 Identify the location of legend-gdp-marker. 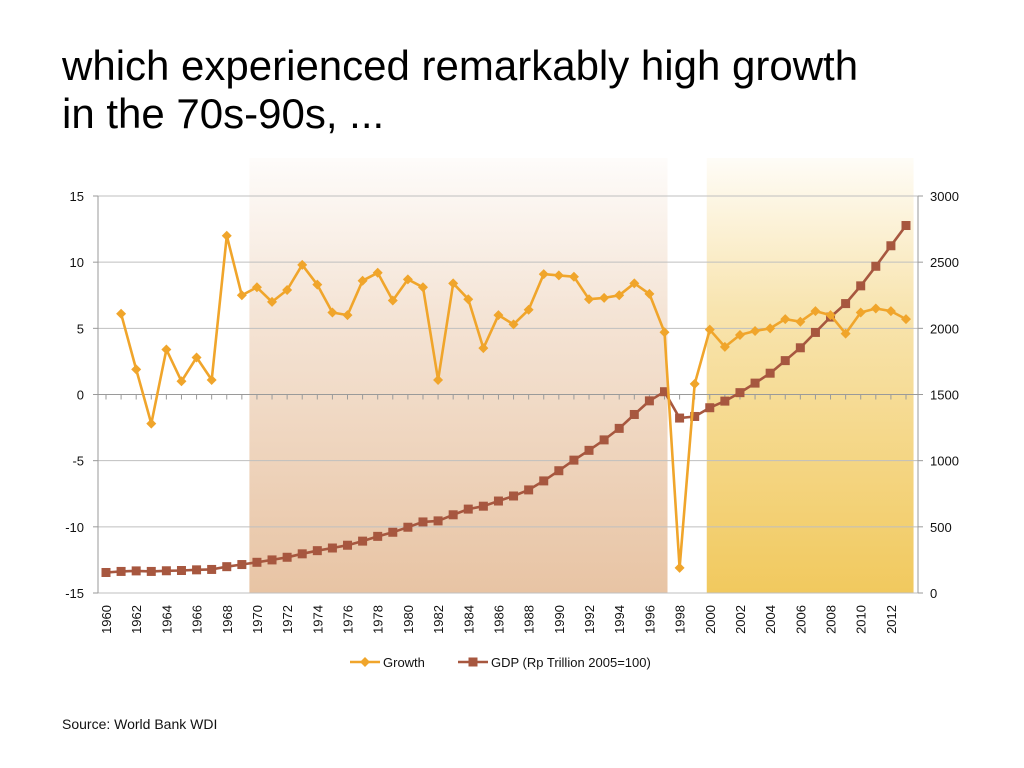
(473, 662).